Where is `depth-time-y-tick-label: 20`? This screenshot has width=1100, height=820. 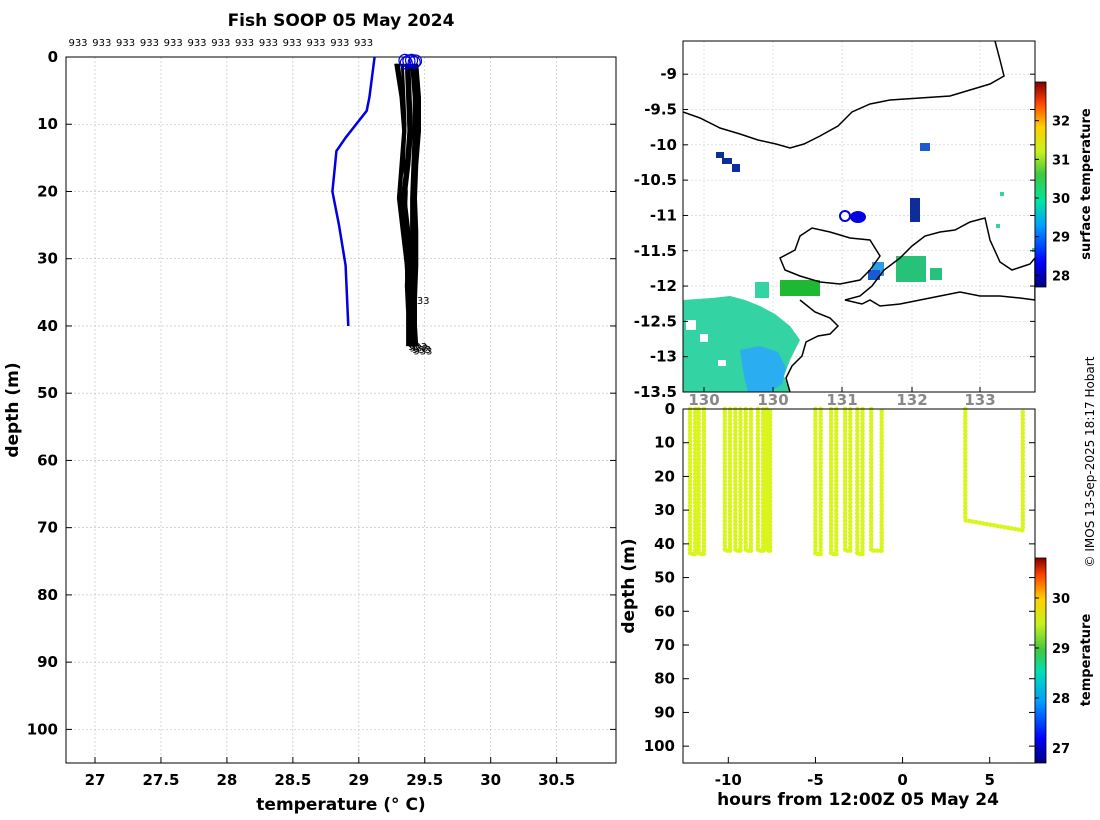 depth-time-y-tick-label: 20 is located at coordinates (664, 476).